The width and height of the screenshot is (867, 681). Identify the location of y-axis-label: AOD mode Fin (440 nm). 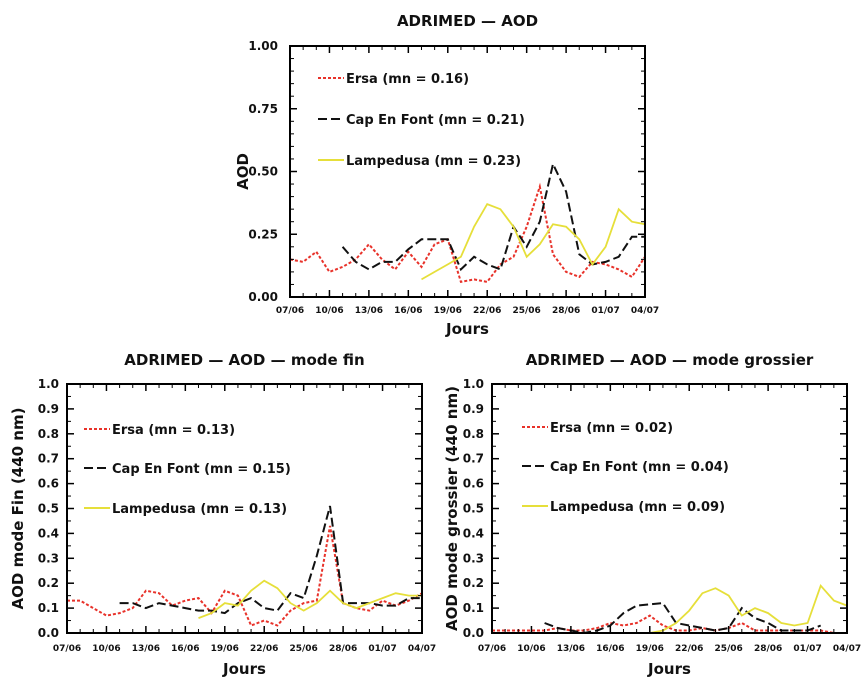
(18, 509).